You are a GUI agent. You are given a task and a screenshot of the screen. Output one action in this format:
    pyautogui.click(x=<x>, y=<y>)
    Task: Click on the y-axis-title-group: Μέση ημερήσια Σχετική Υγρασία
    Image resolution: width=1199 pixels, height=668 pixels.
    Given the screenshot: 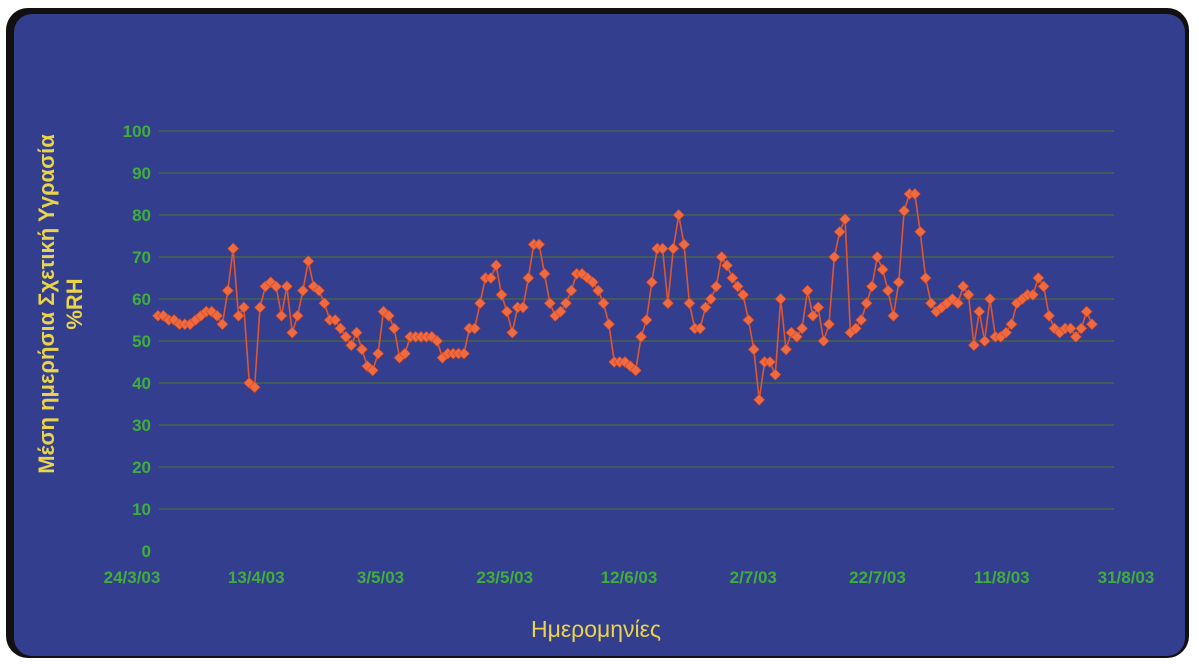 What is the action you would take?
    pyautogui.click(x=46, y=304)
    